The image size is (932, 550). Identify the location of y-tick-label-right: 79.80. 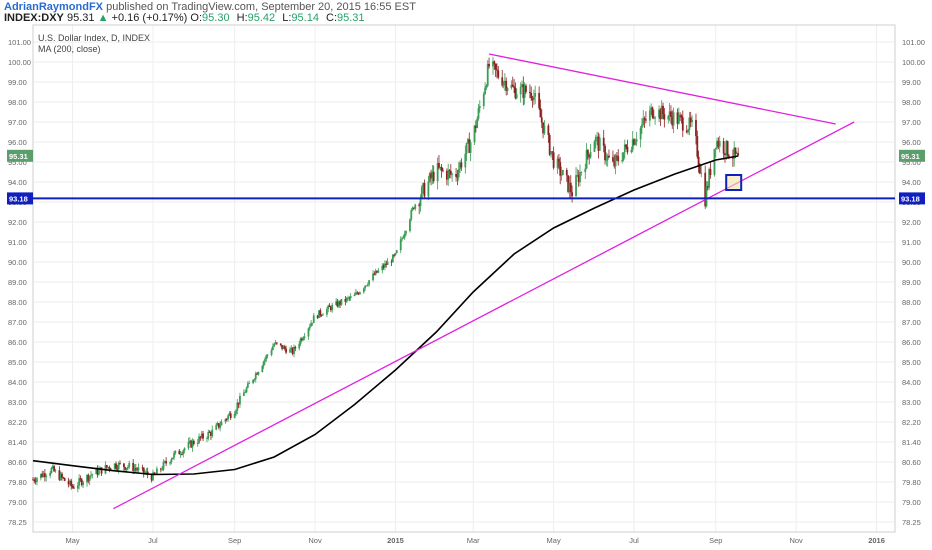
(911, 482).